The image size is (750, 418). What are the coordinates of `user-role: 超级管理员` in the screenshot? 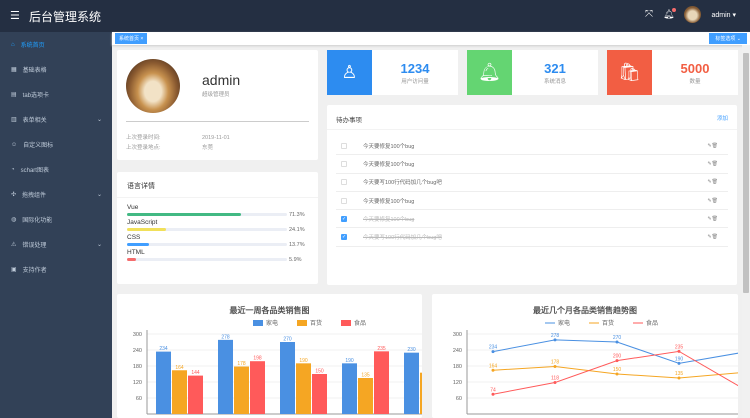 It's located at (216, 95).